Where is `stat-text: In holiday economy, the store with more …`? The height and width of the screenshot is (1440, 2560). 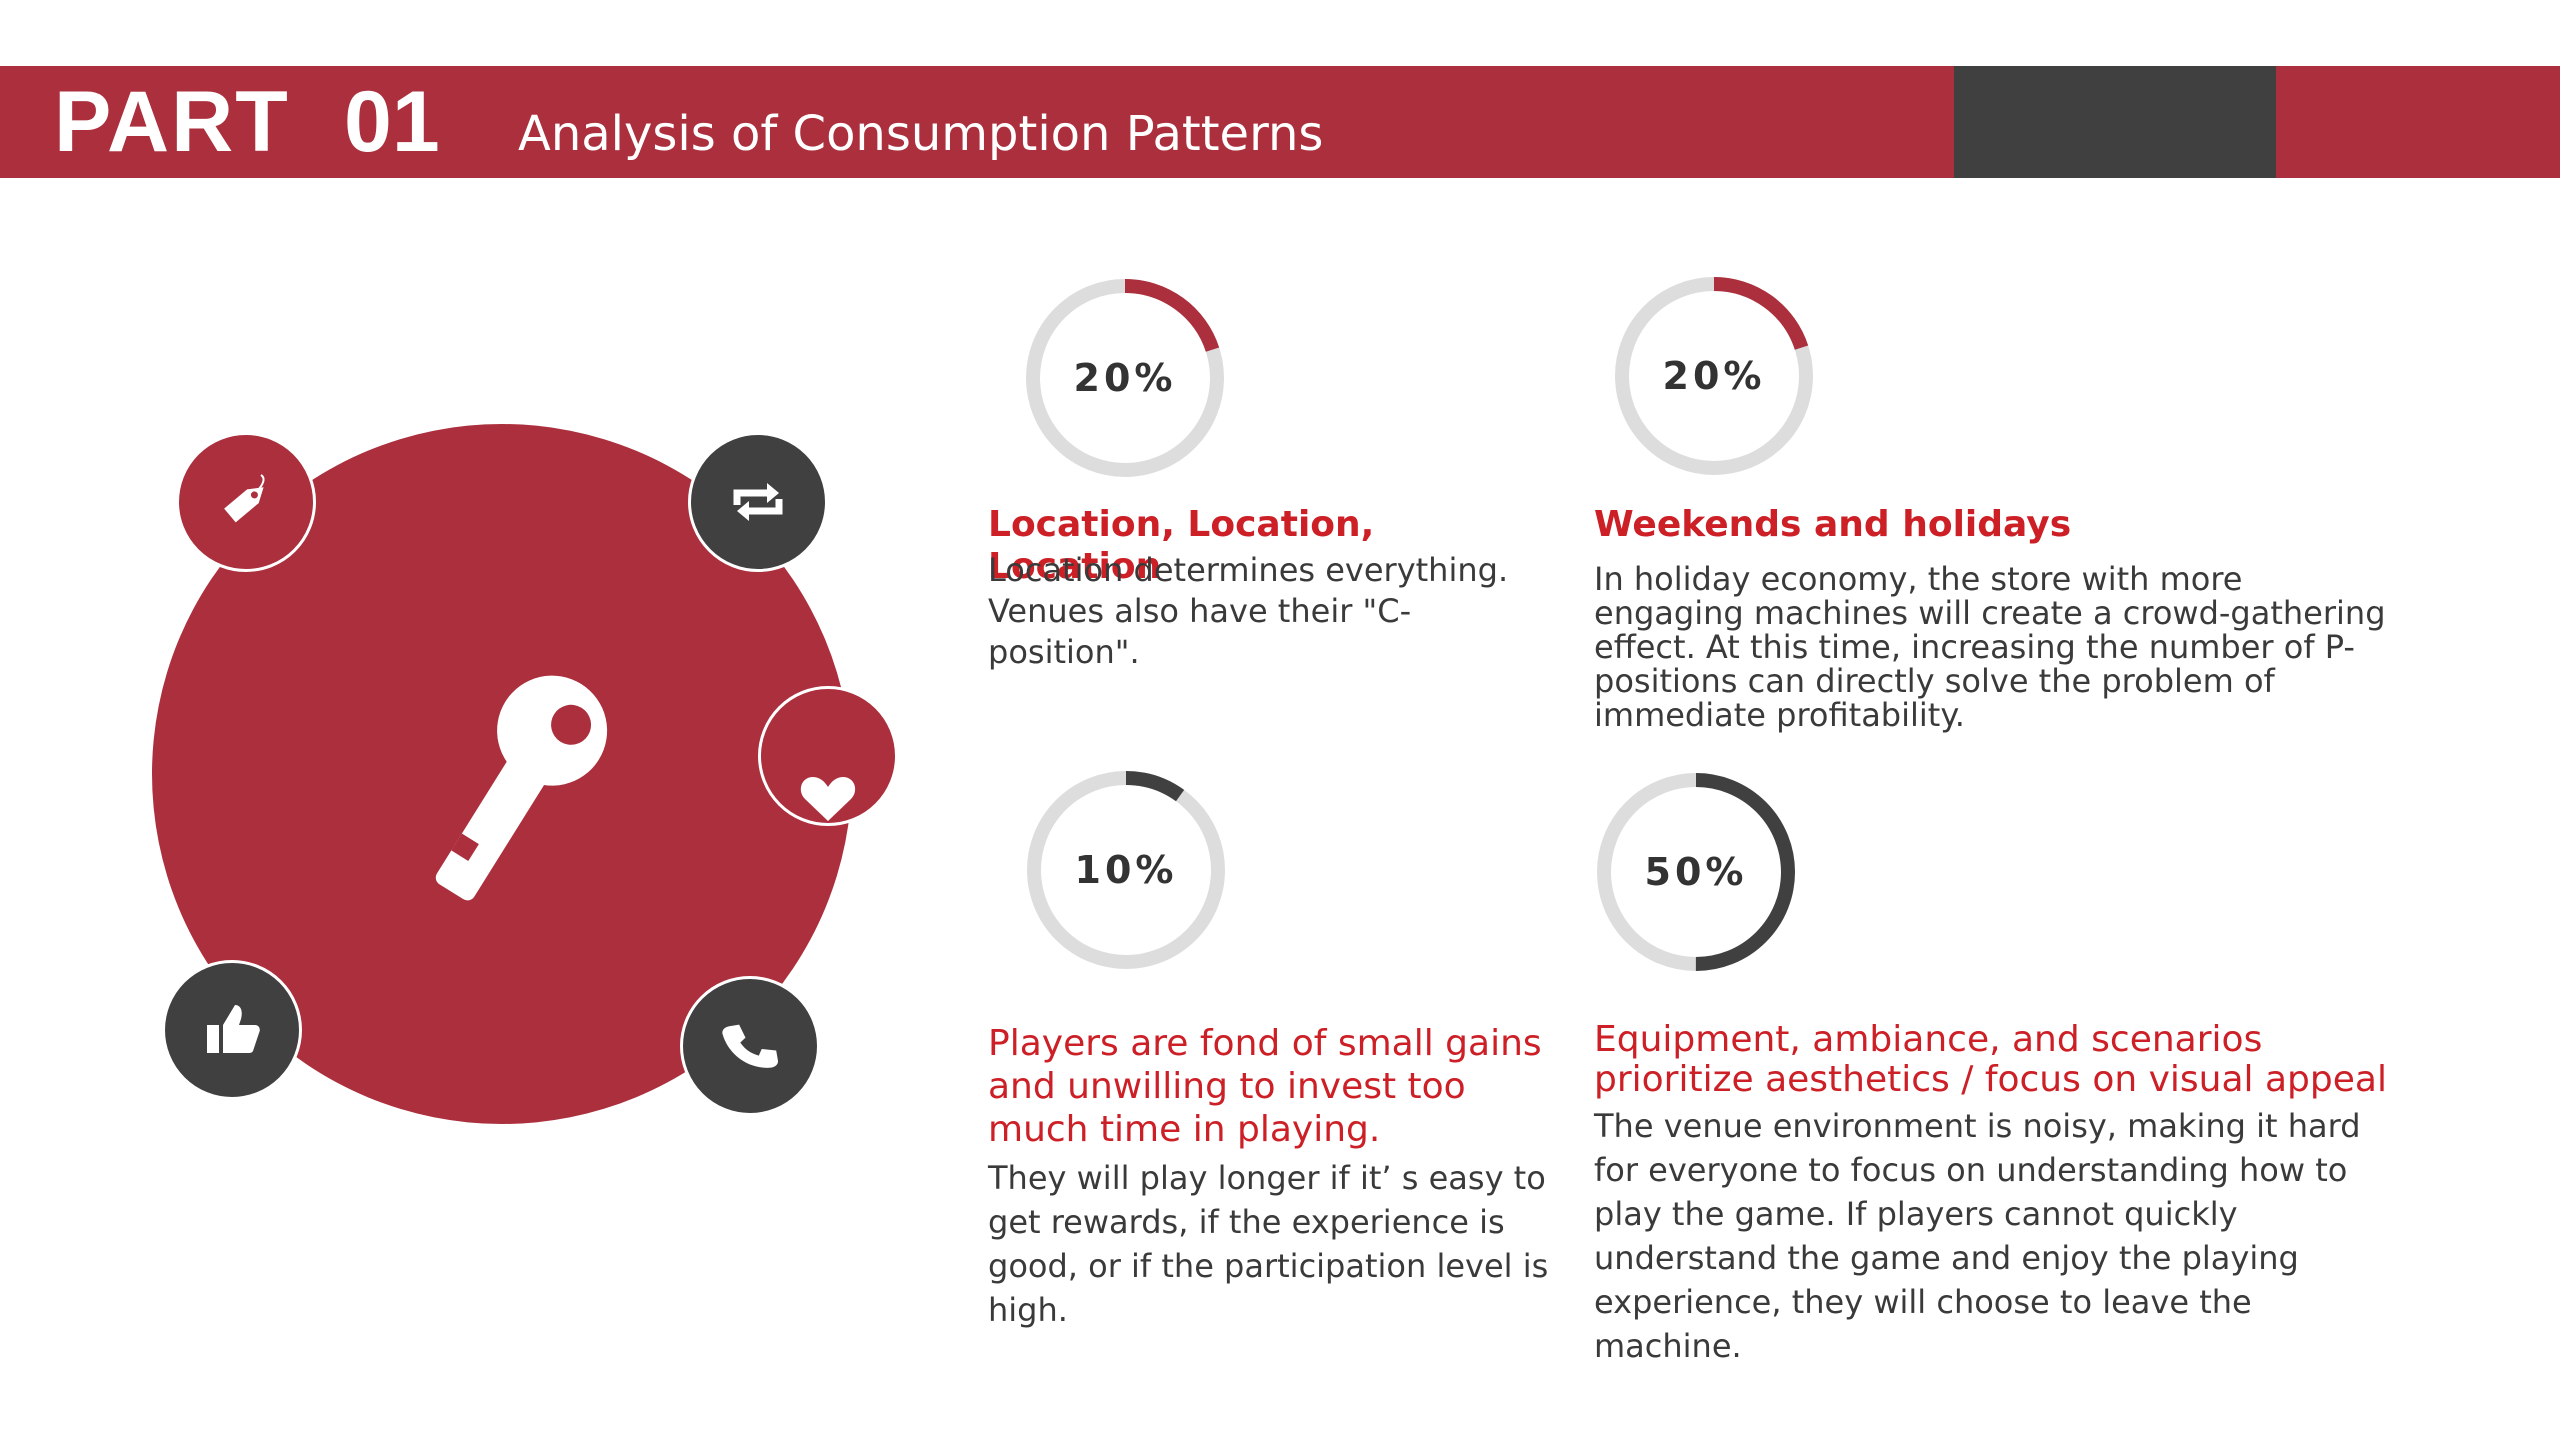
stat-text: In holiday economy, the store with more … is located at coordinates (1990, 647).